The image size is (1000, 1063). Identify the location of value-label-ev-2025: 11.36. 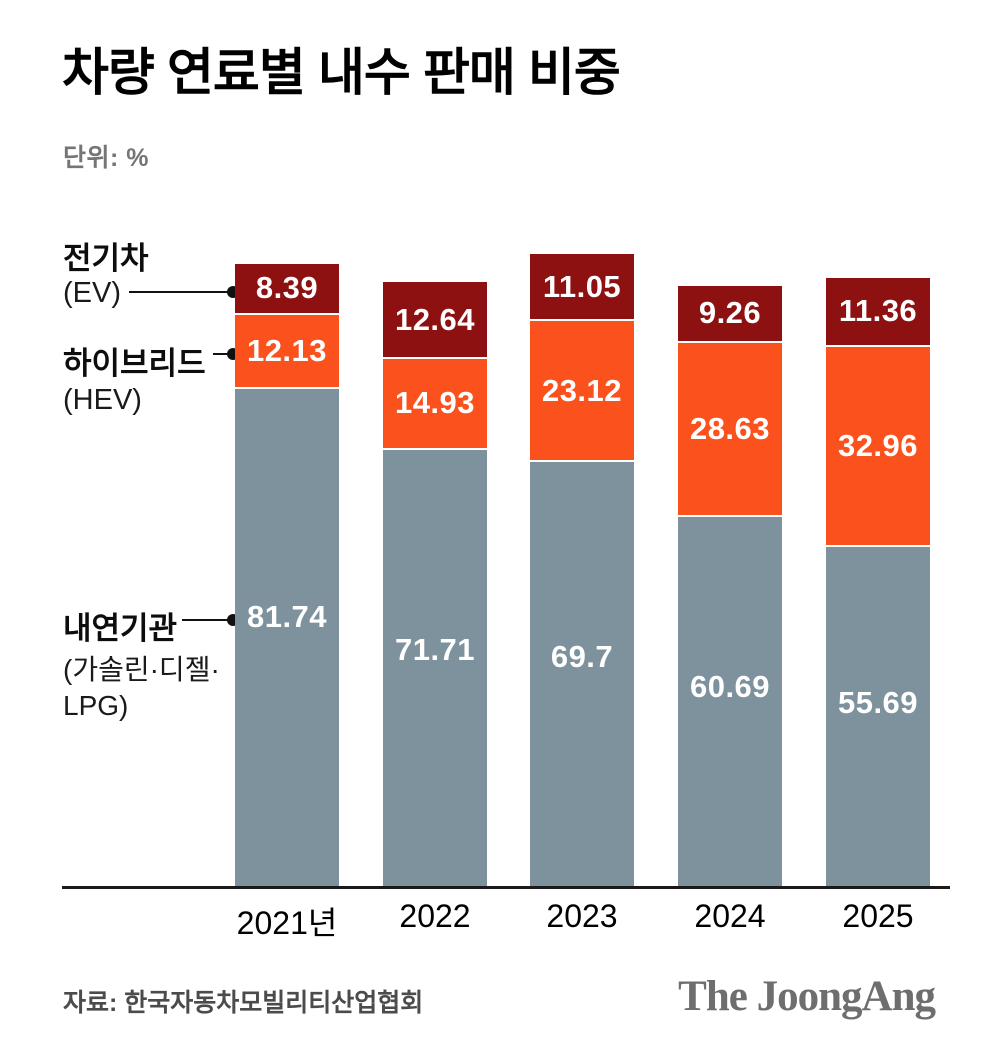
(878, 311).